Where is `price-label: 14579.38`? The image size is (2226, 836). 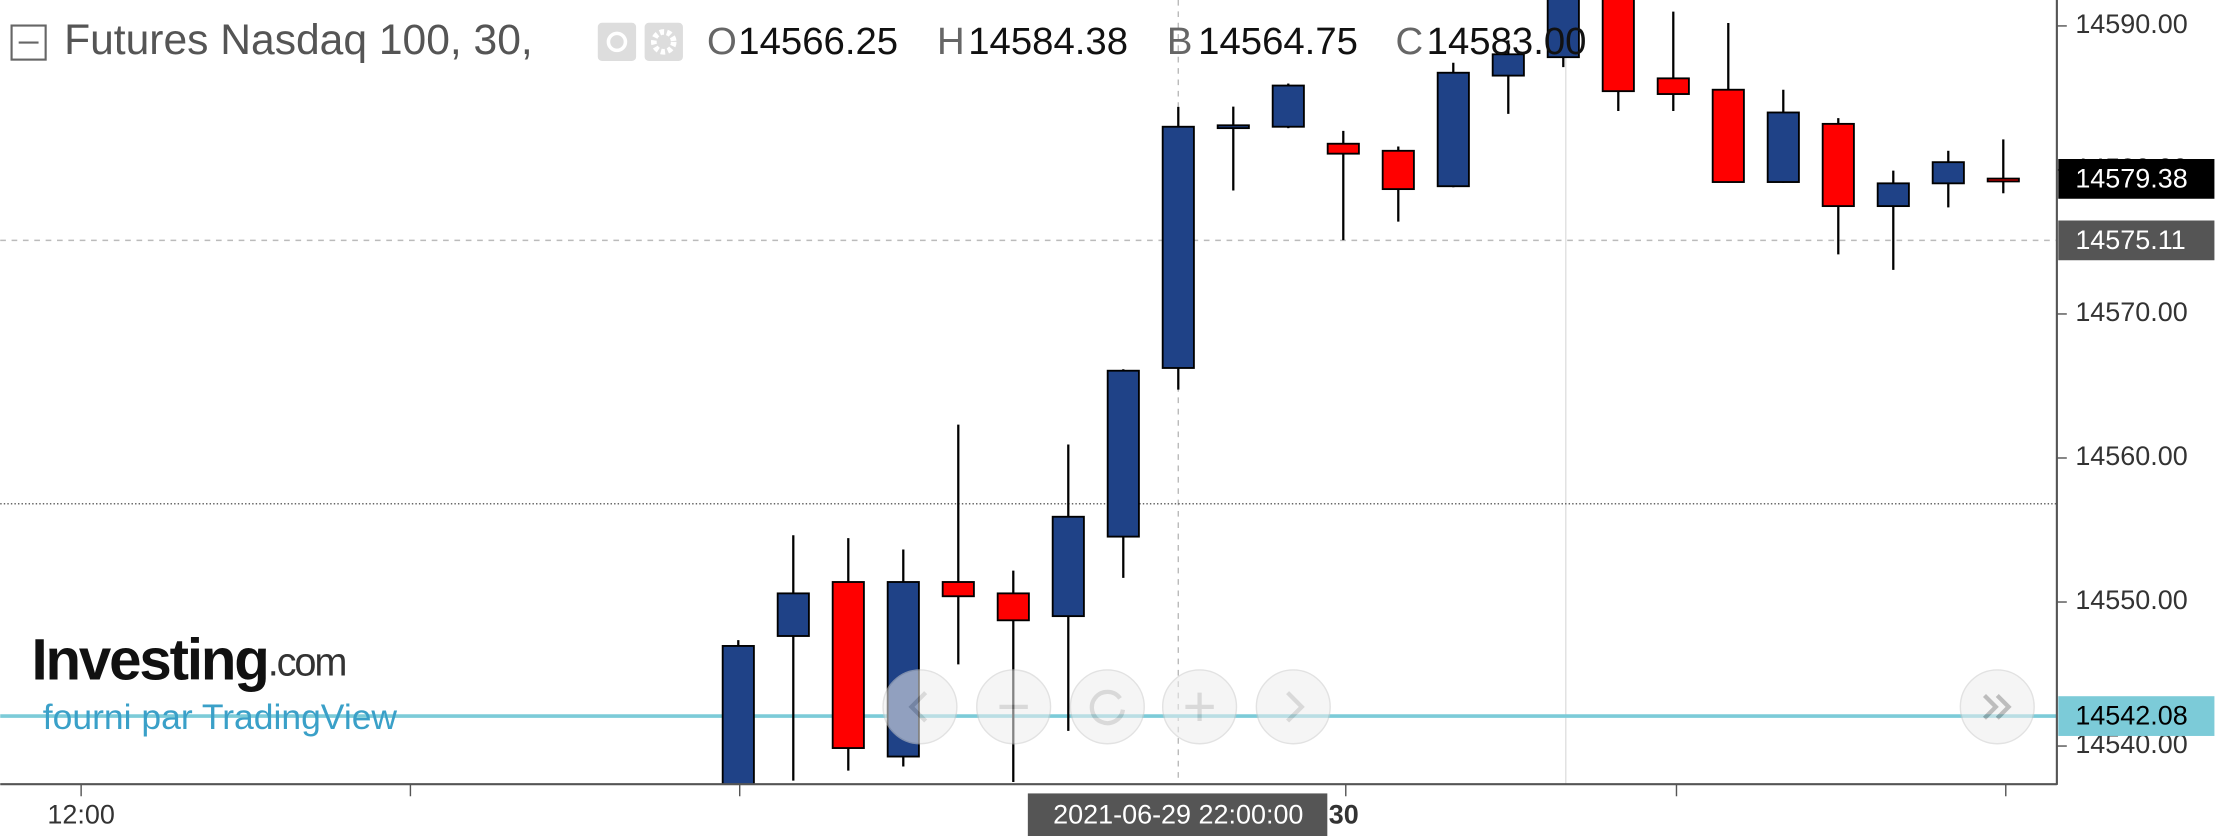
price-label: 14579.38 is located at coordinates (2131, 178).